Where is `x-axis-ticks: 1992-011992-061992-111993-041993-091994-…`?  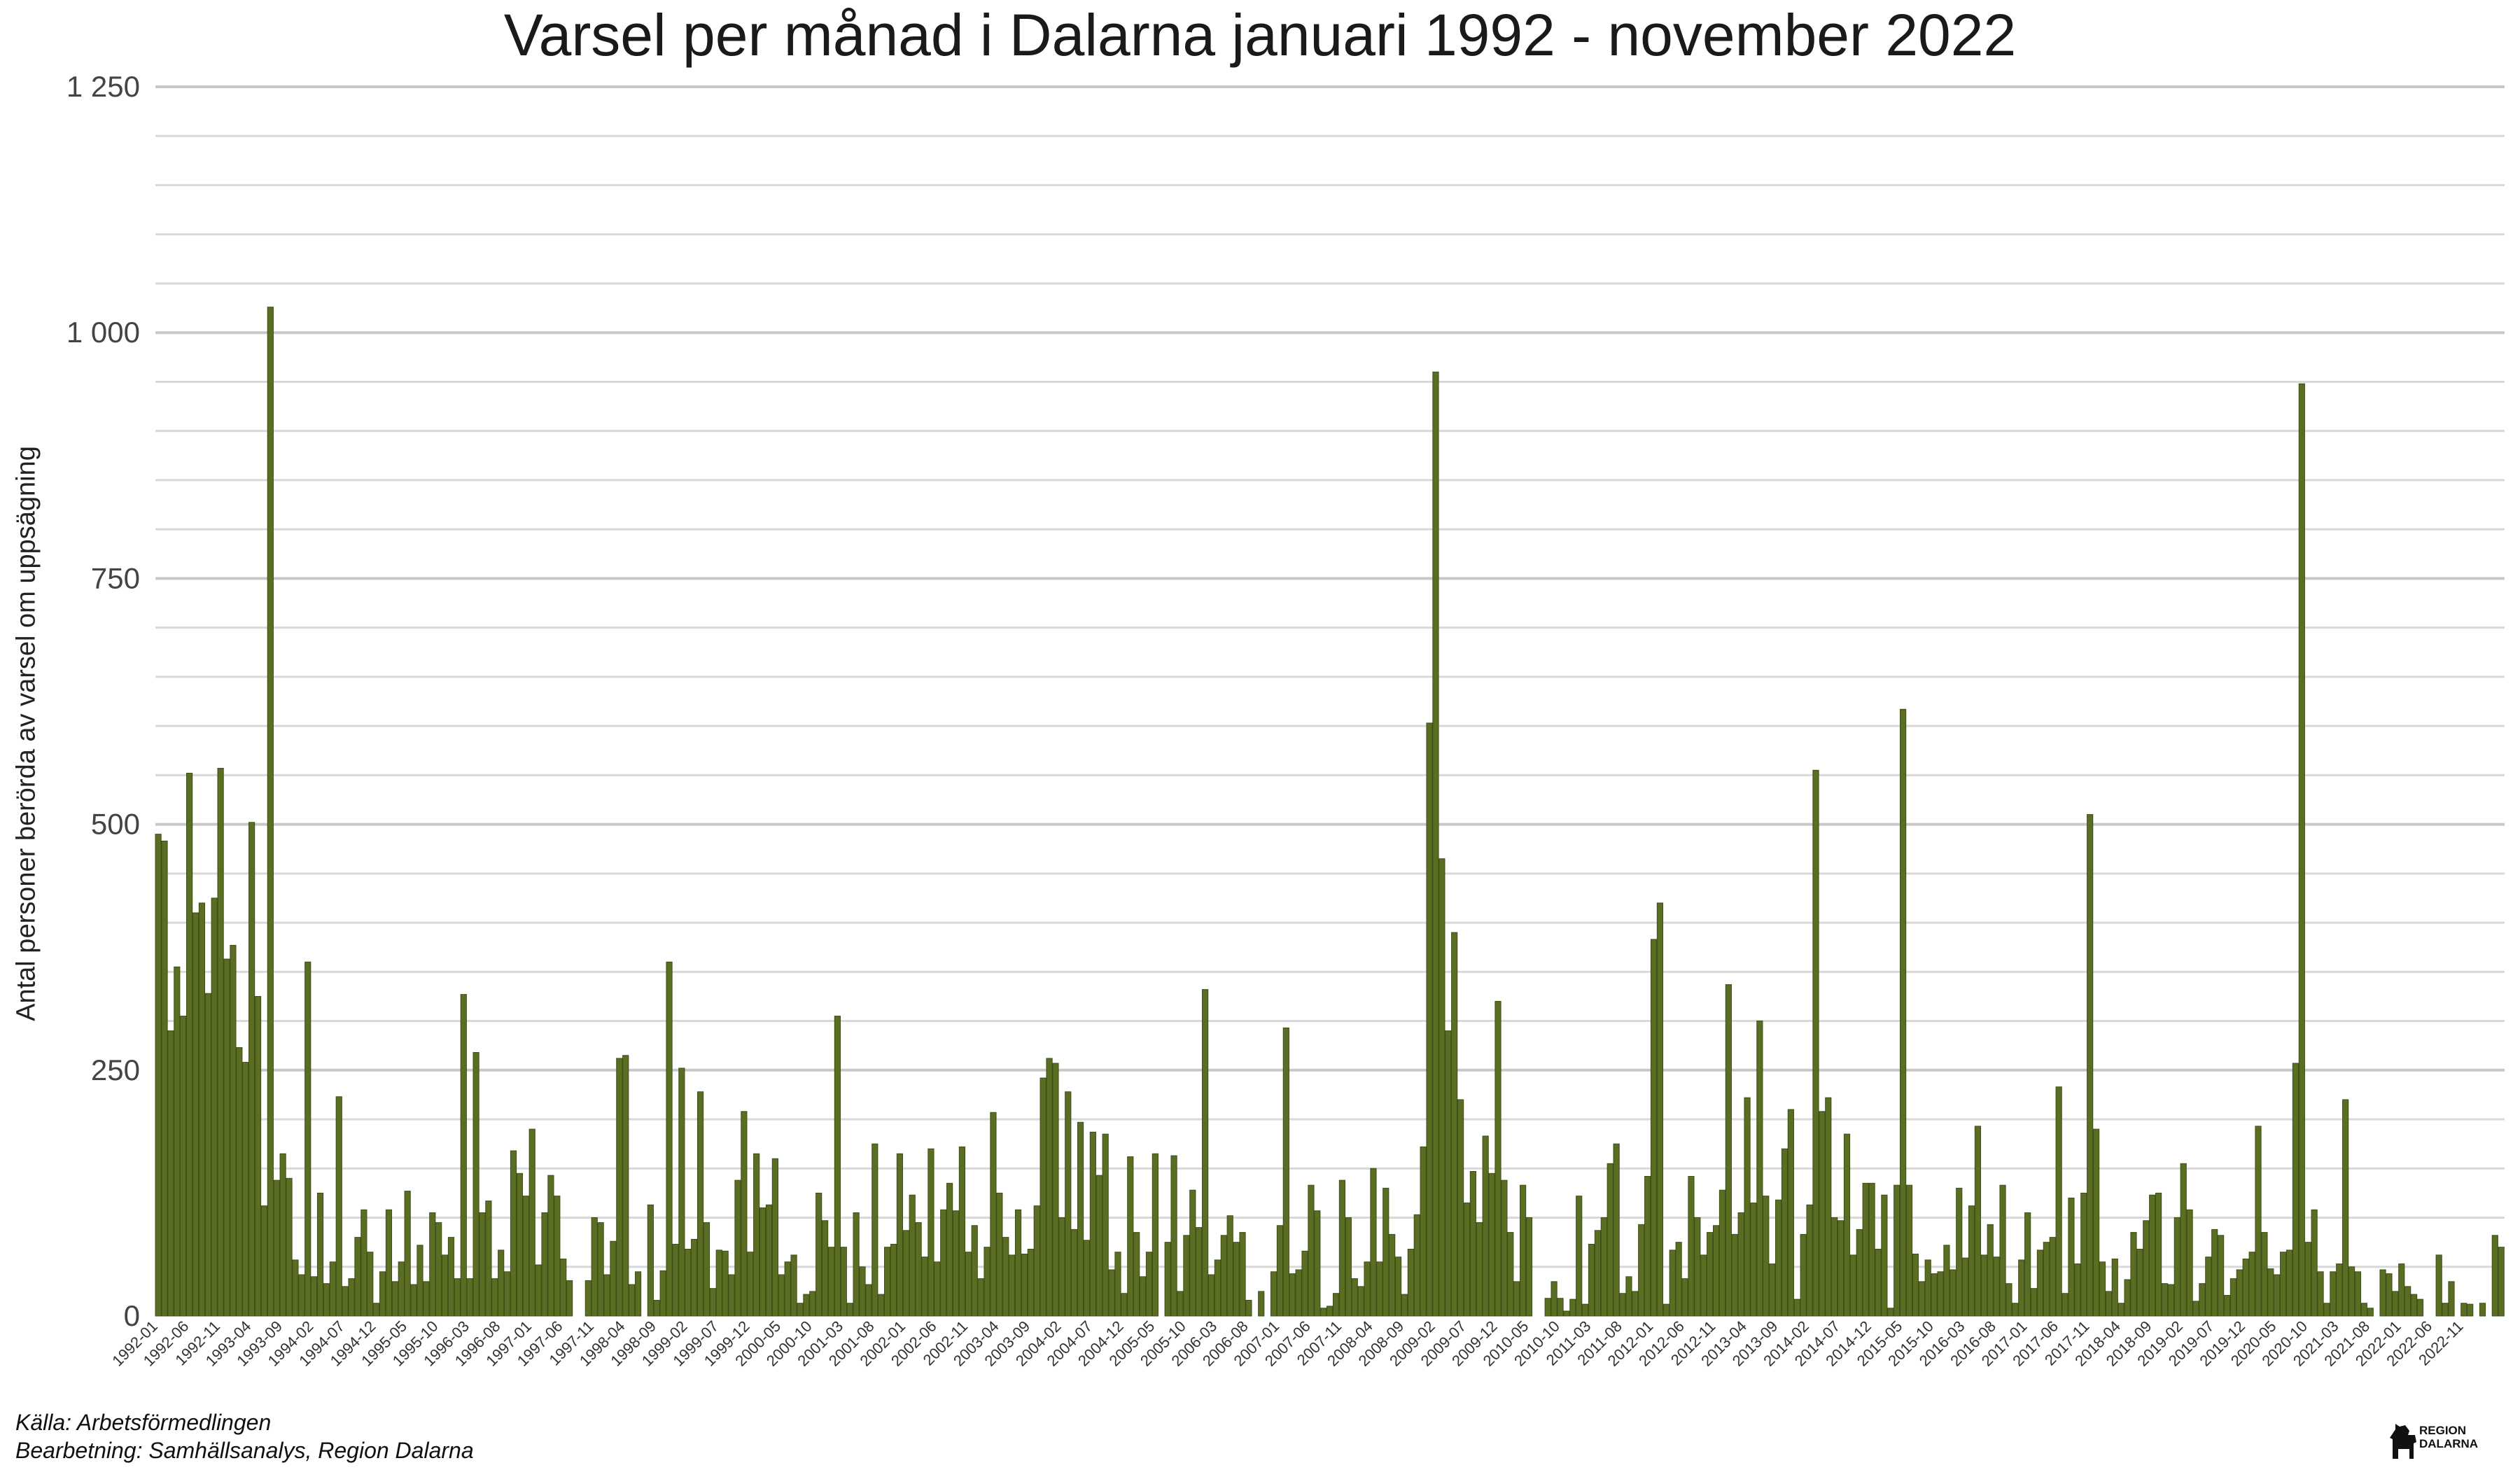
x-axis-ticks: 1992-011992-061992-111993-041993-091994-… is located at coordinates (1287, 1343).